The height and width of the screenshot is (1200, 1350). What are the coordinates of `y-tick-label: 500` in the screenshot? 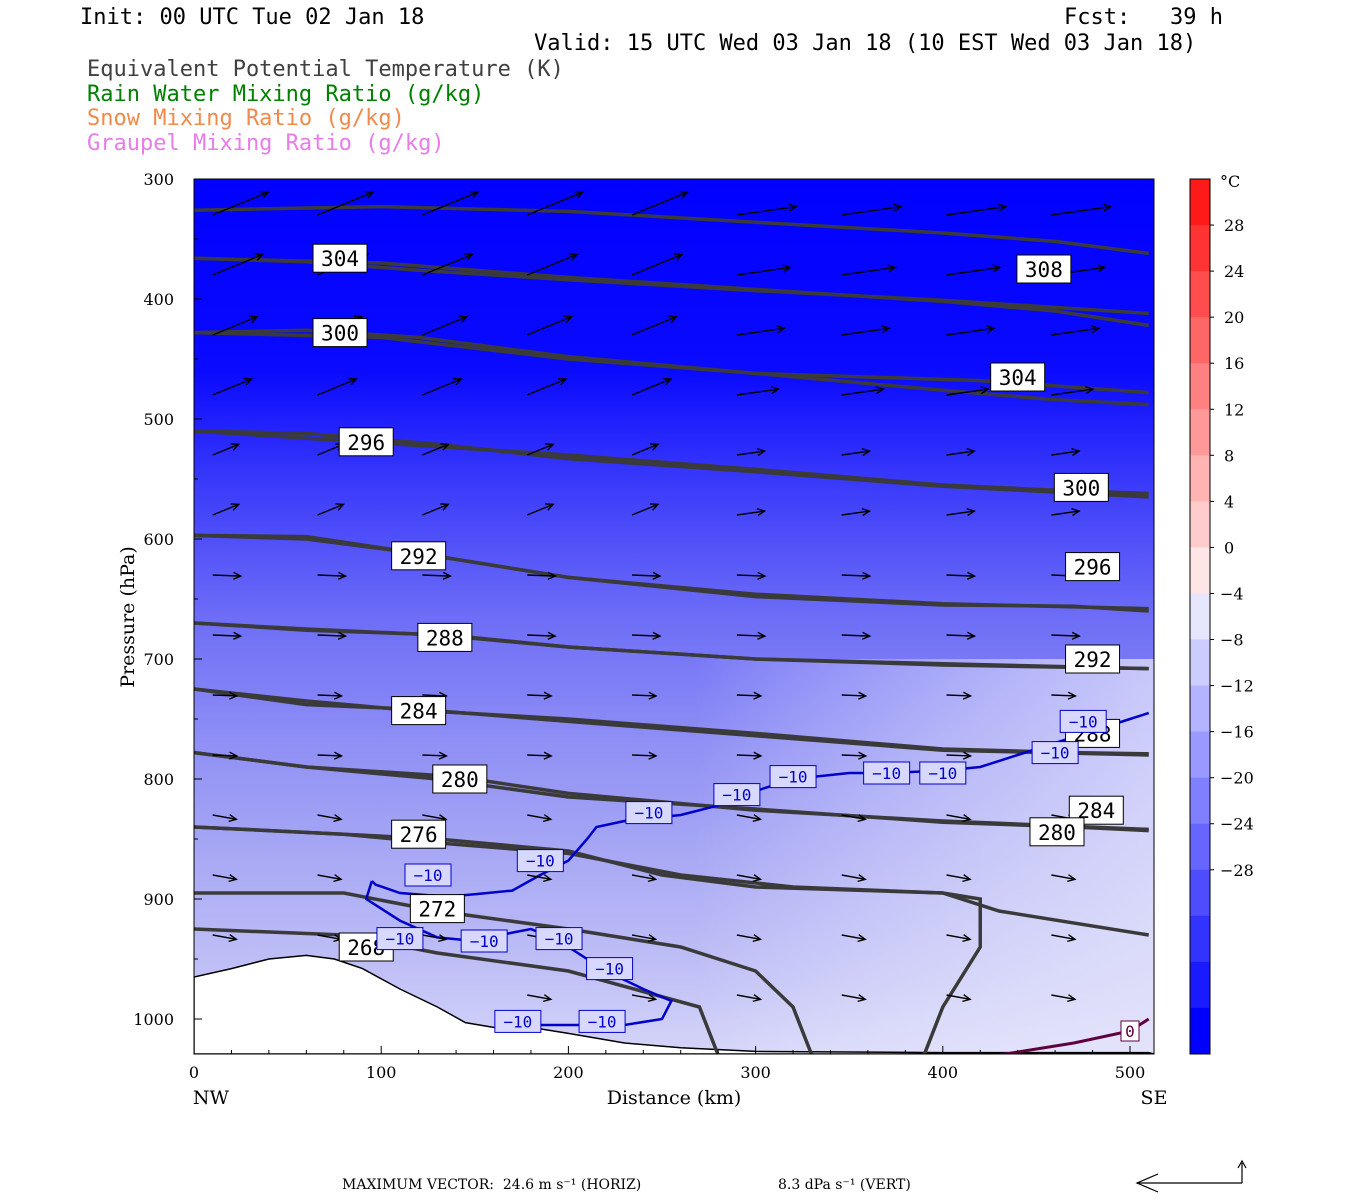 It's located at (158, 419).